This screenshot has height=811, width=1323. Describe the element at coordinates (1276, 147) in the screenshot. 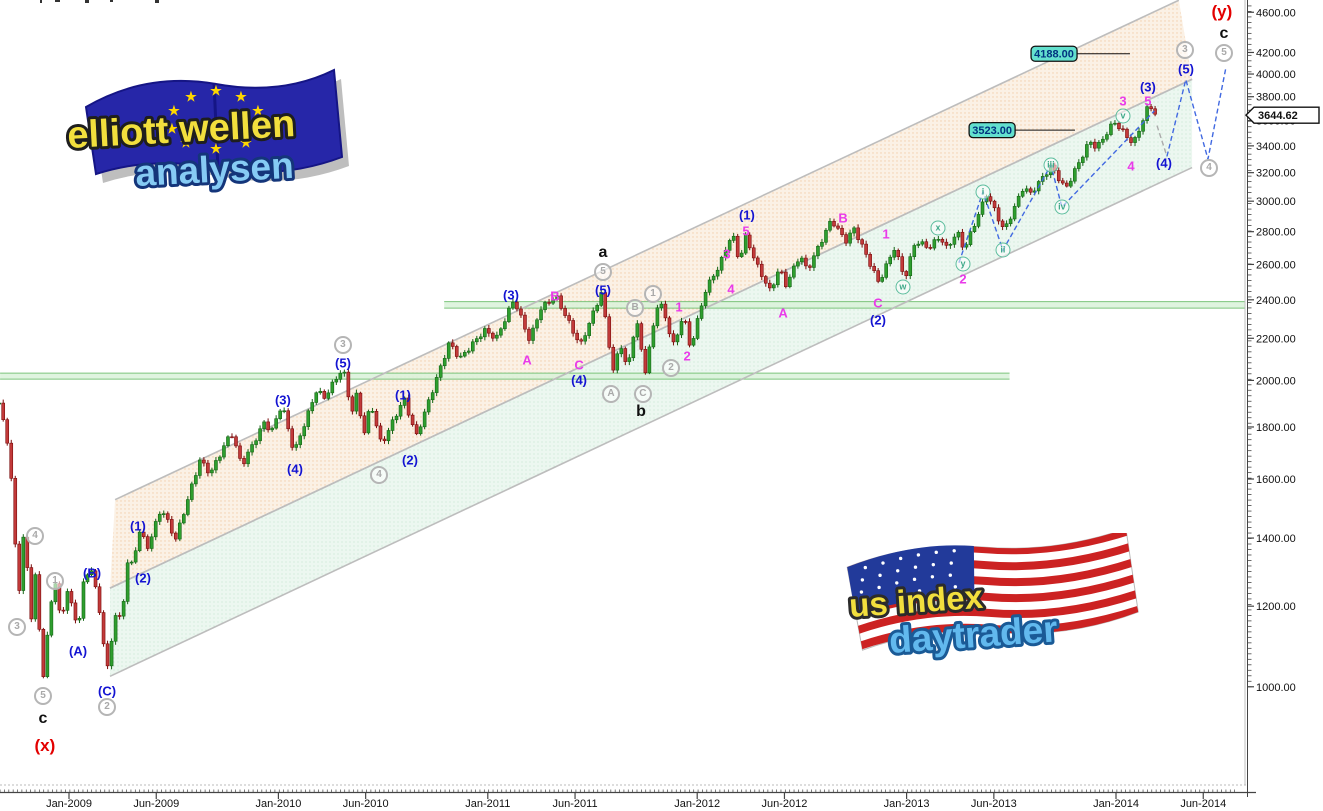

I see `svg-text: 3400.00` at that location.